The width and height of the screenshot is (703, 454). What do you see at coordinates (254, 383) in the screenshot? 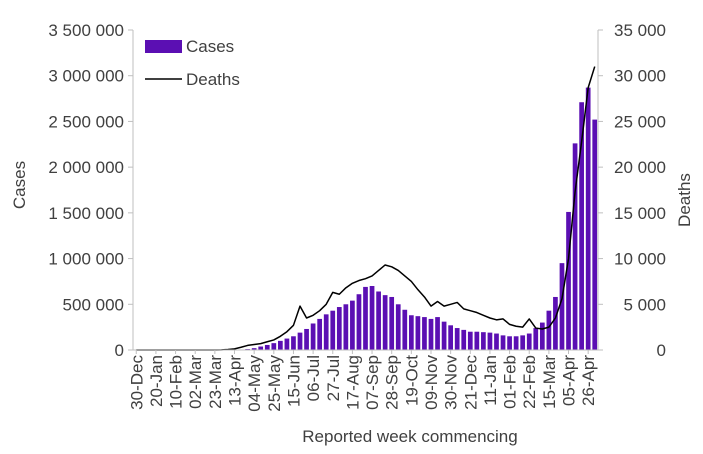
I see `x-tick-label: 04-May` at bounding box center [254, 383].